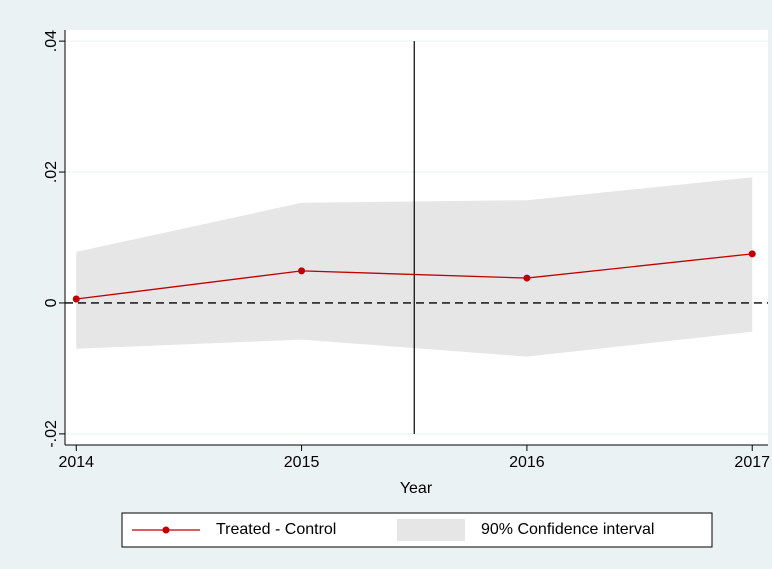 The image size is (772, 569). I want to click on y-tick-label: .02, so click(51, 172).